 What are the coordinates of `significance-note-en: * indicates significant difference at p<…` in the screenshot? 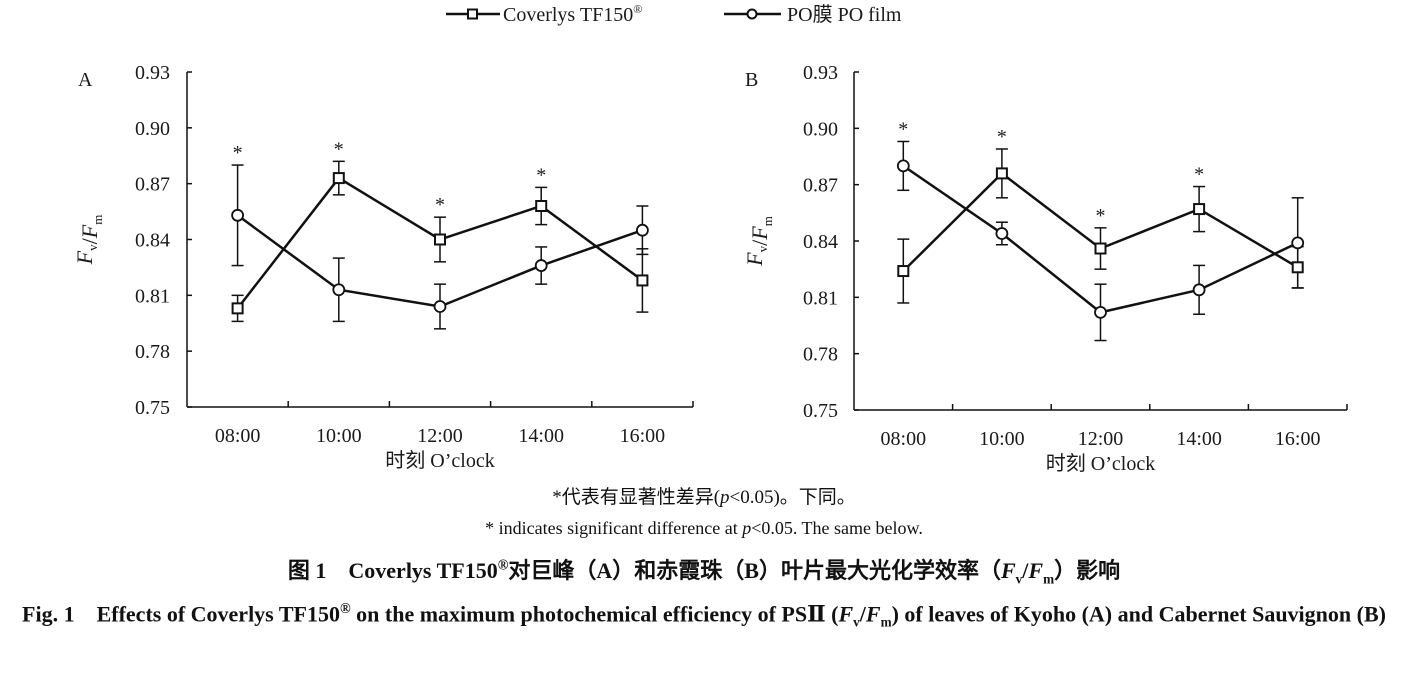 It's located at (704, 528).